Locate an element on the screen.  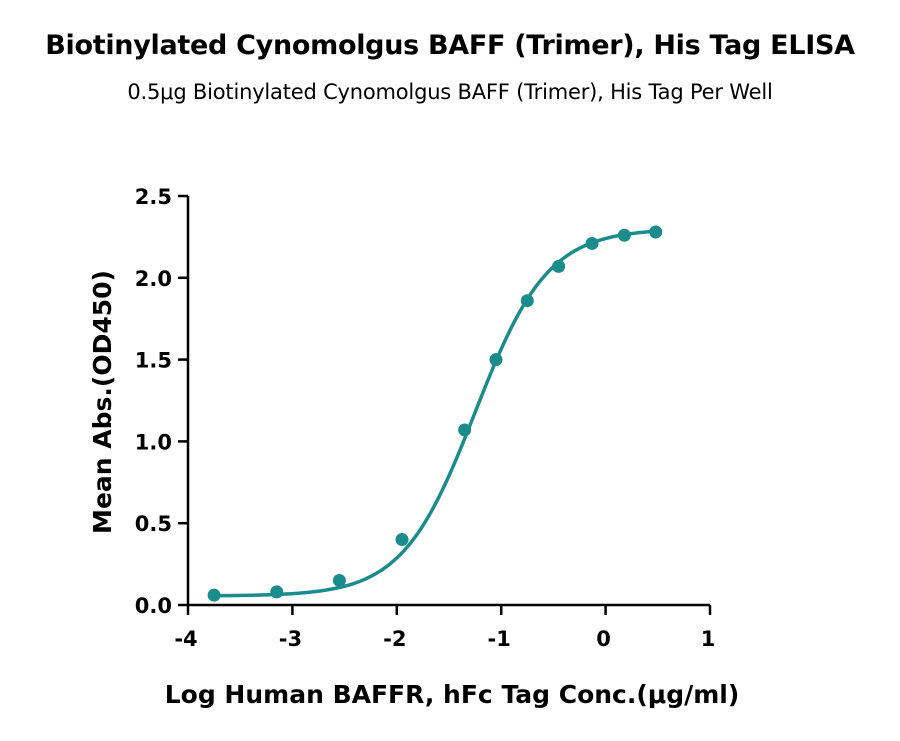
x-tick-label: -4 is located at coordinates (185, 639).